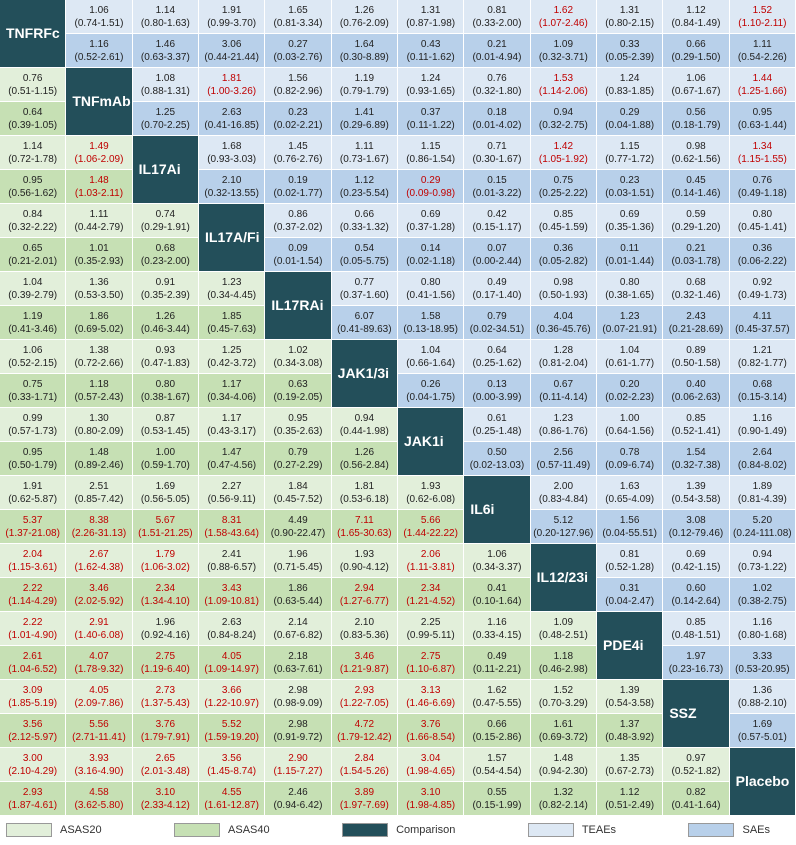 This screenshot has width=796, height=845. I want to click on teae-cell: 0.49 (0.17-1.40), so click(497, 288).